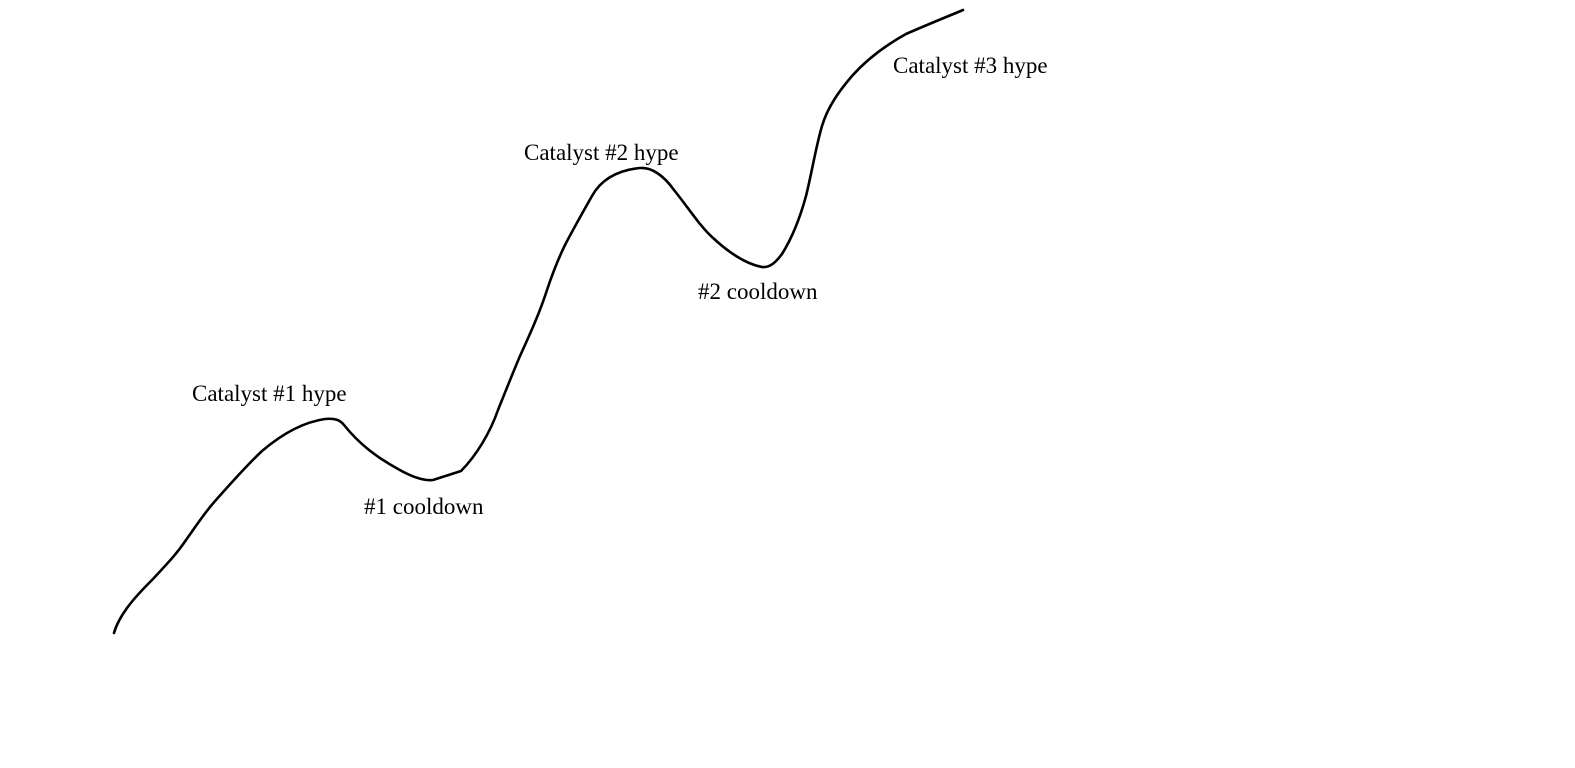  Describe the element at coordinates (970, 65) in the screenshot. I see `catalyst-3-hype-label: Catalyst #3 hype` at that location.